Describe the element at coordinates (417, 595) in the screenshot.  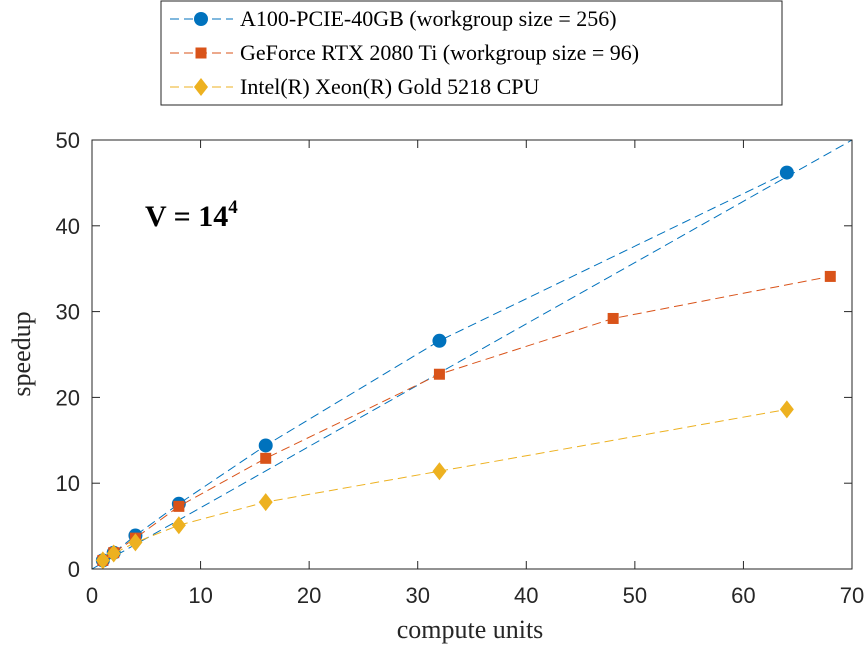
I see `x-tick-label: 30` at that location.